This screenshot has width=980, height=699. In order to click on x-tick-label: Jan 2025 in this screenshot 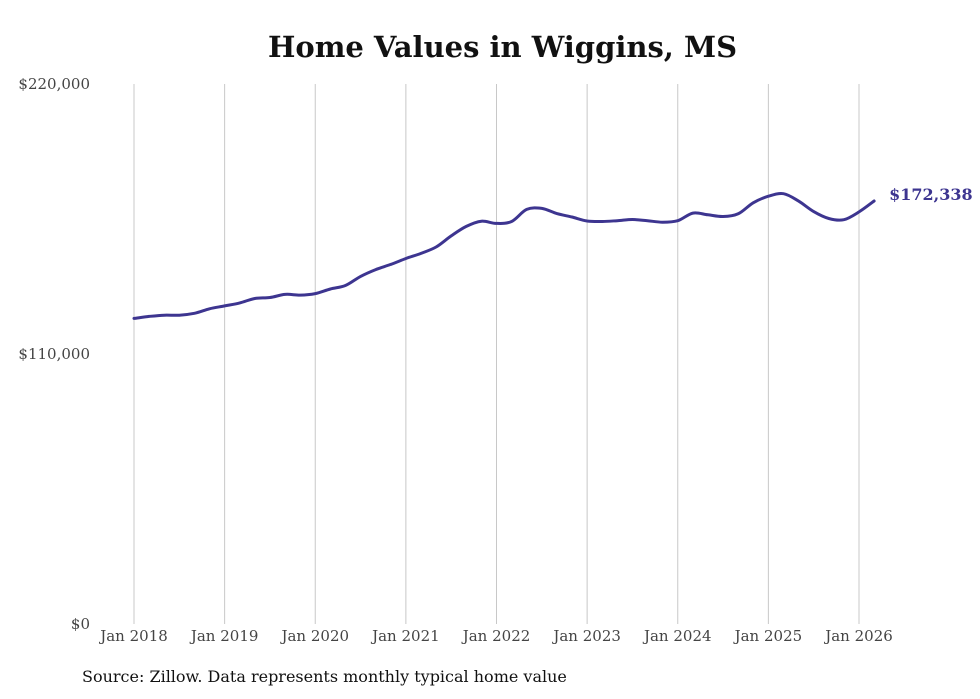, I will do `click(768, 636)`.